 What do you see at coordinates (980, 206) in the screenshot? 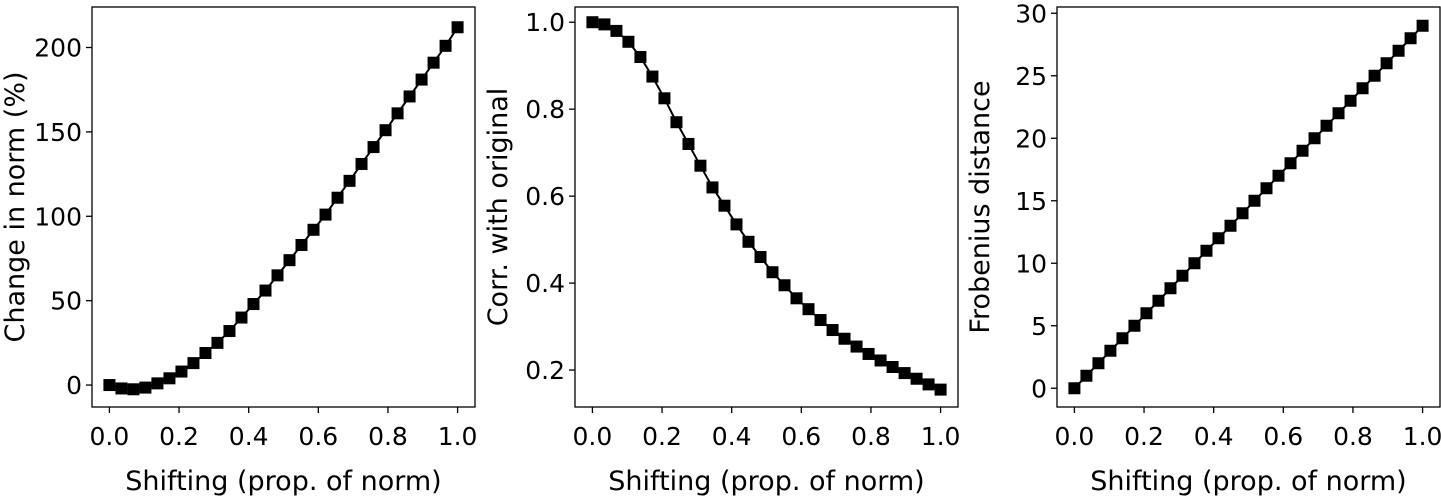
I see `y-axis-label: Frobenius distance` at bounding box center [980, 206].